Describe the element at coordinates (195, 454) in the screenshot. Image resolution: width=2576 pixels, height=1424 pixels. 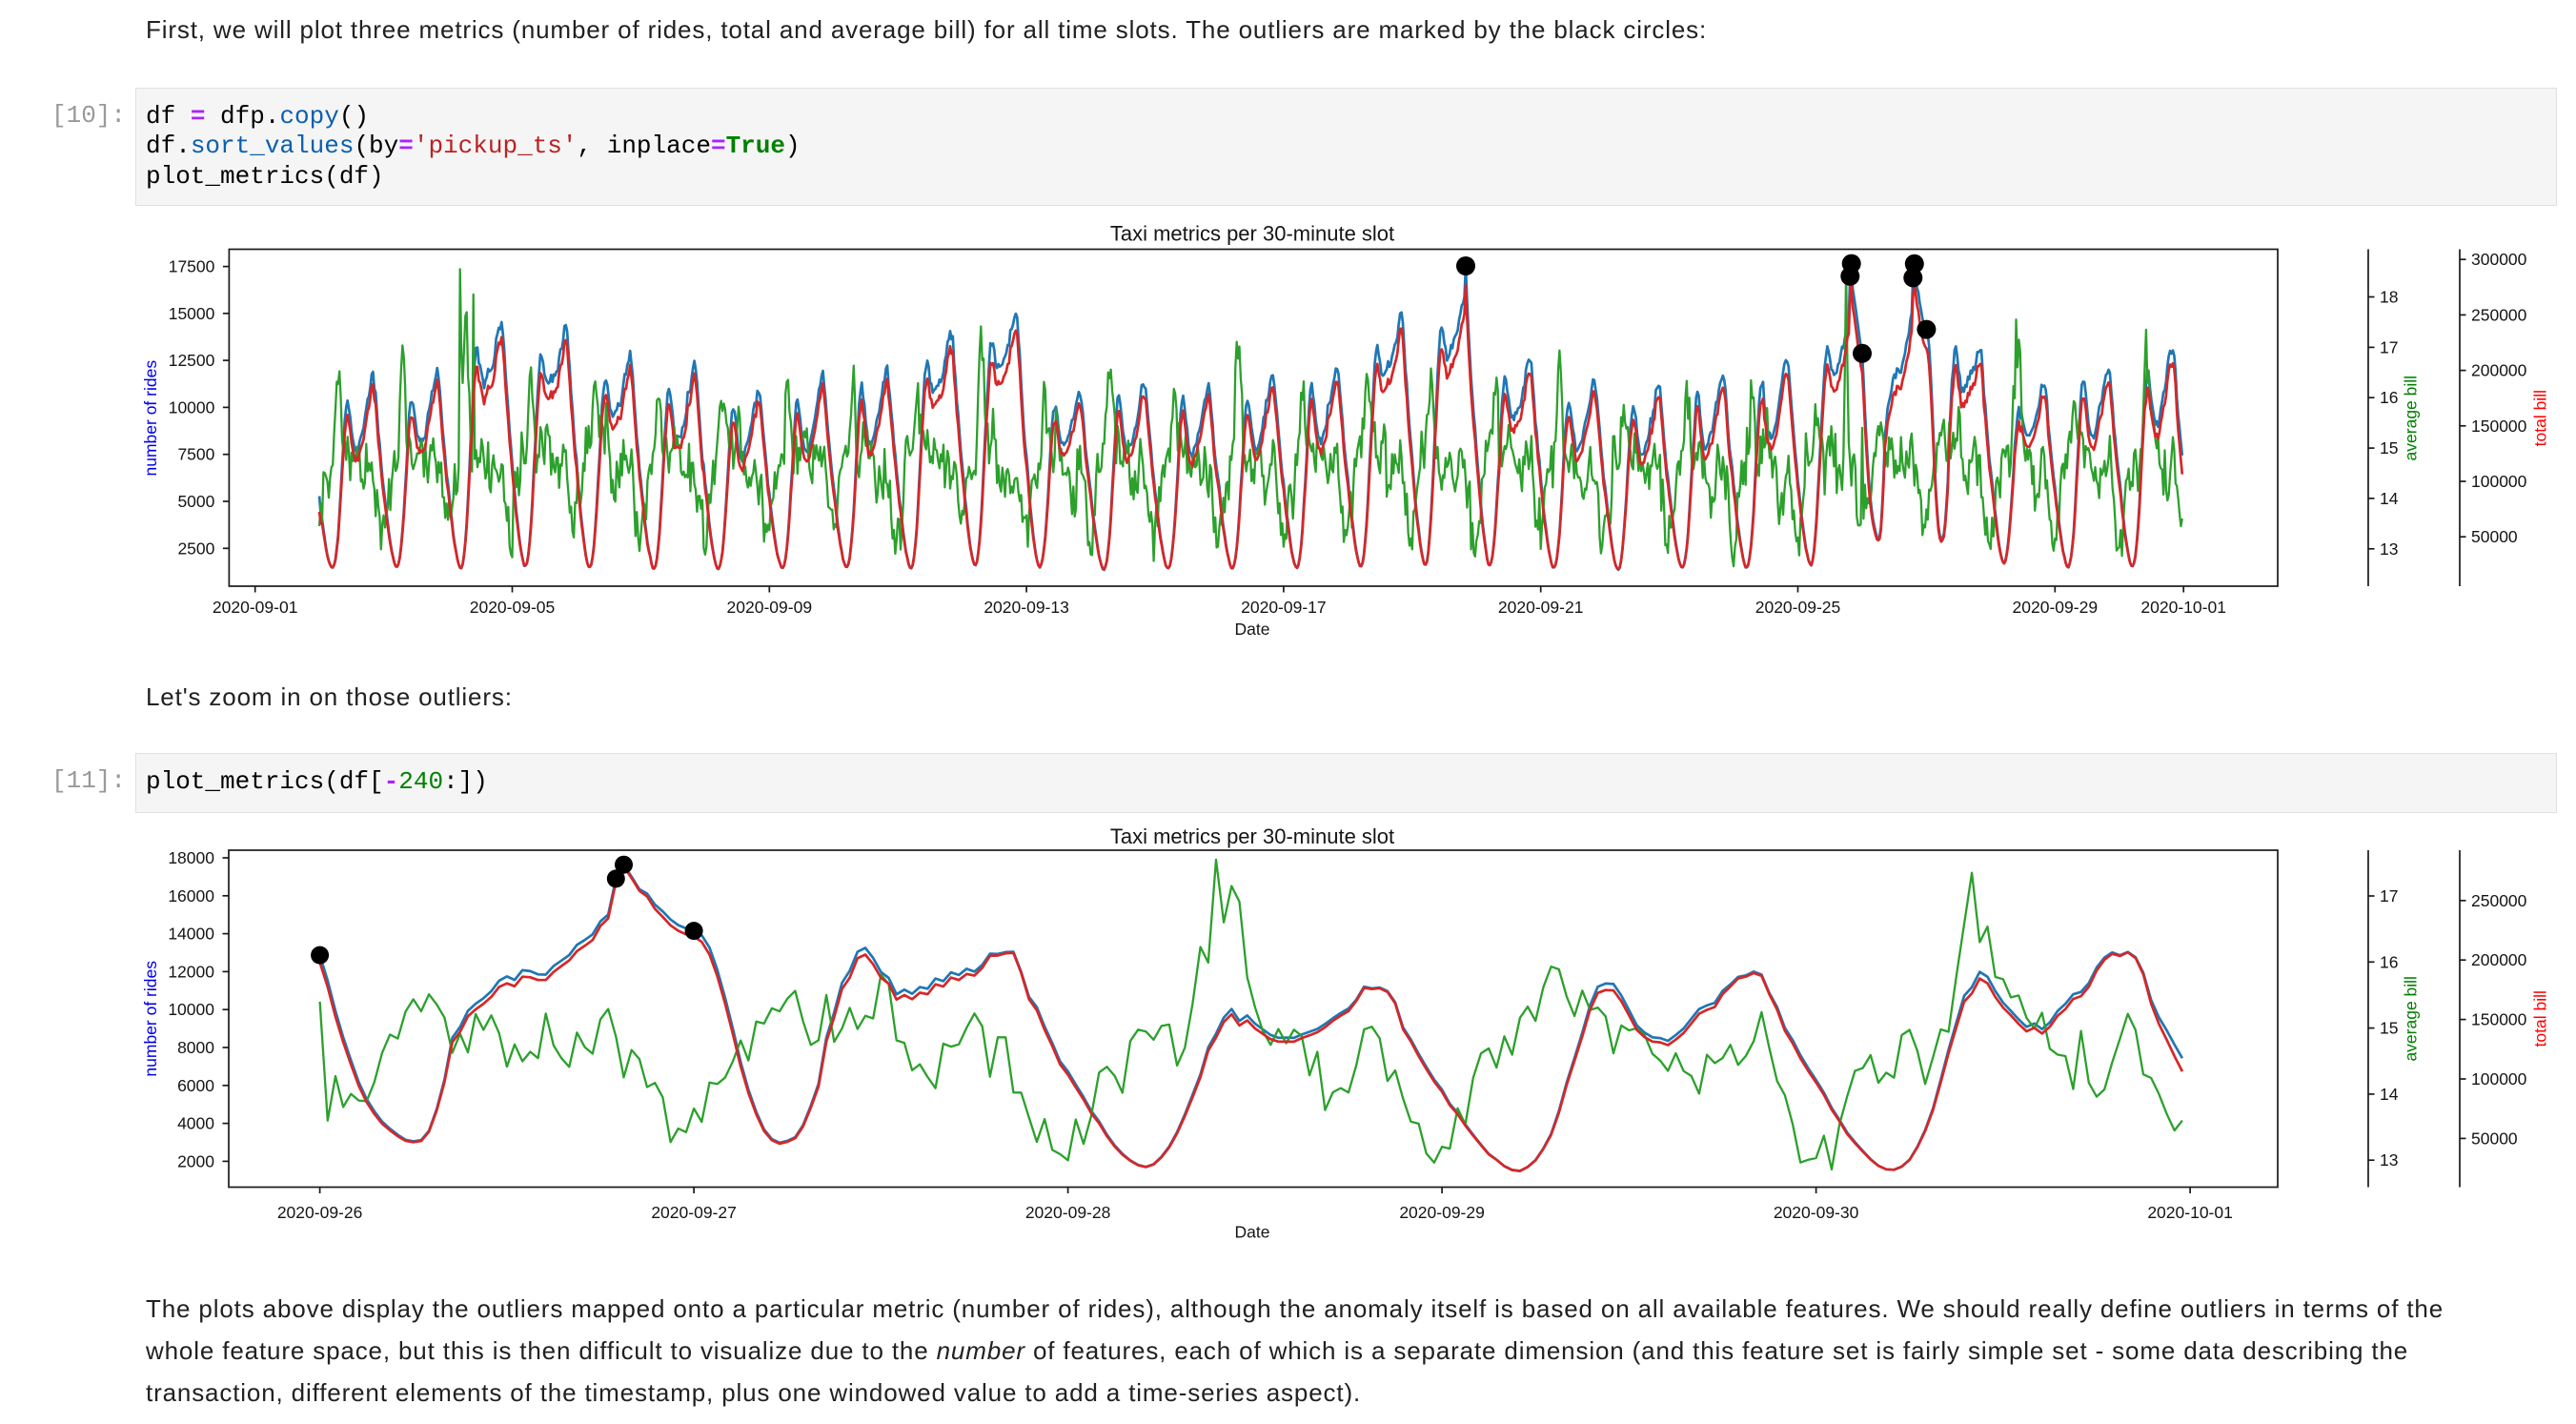
I see `svg-text: 7500` at that location.